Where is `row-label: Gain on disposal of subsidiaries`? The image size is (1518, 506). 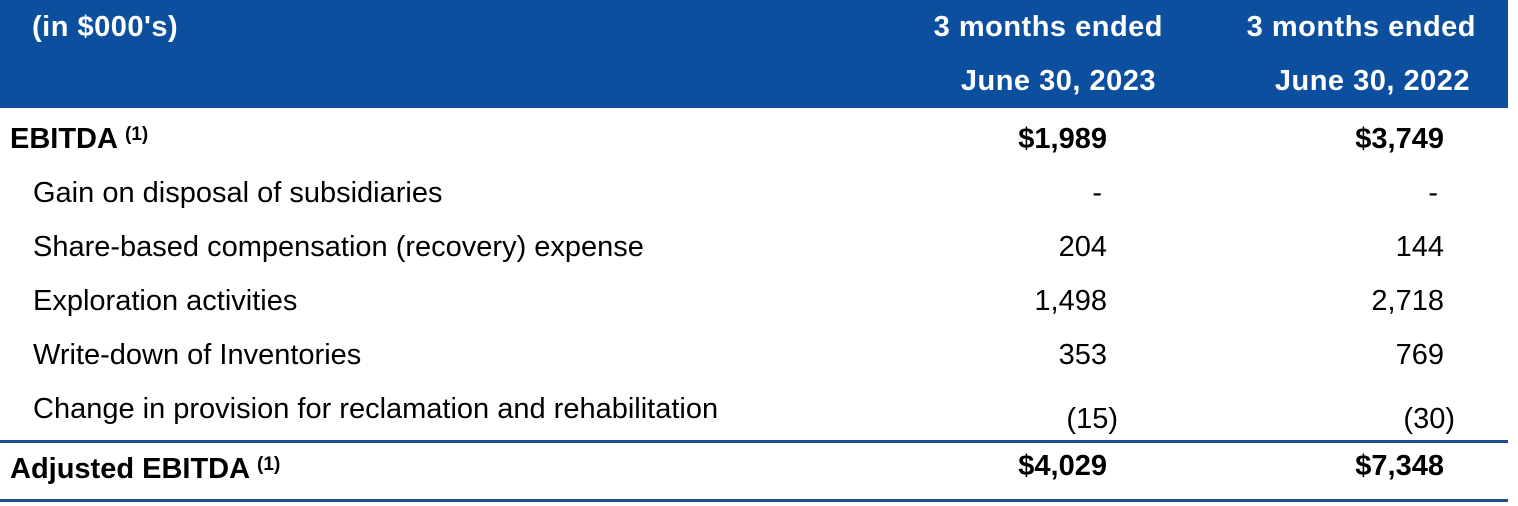 row-label: Gain on disposal of subsidiaries is located at coordinates (238, 193).